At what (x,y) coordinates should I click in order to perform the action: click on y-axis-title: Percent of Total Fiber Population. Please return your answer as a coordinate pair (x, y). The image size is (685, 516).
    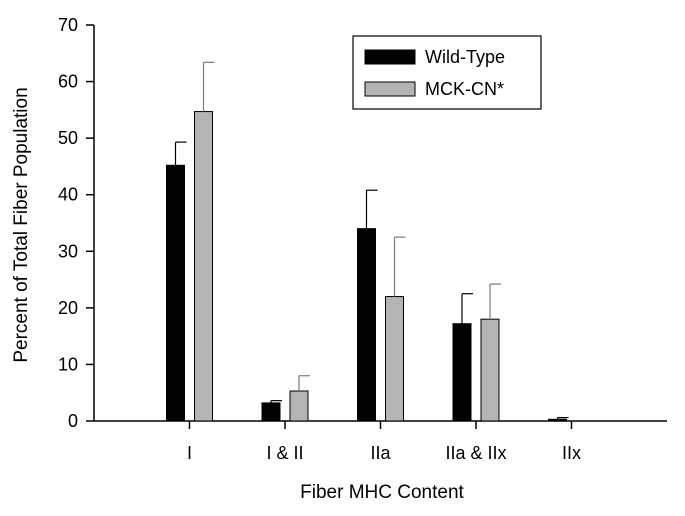
    Looking at the image, I should click on (21, 224).